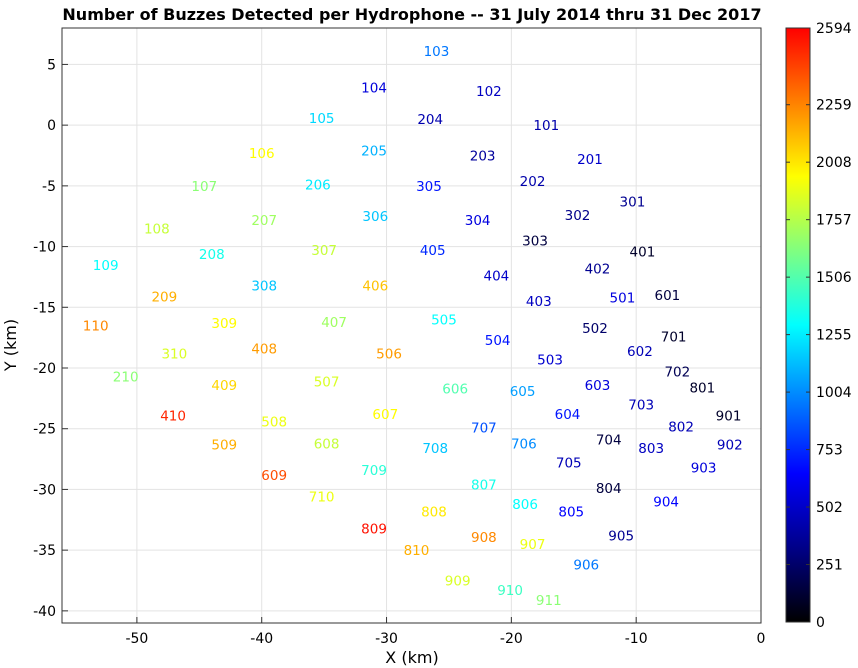 This screenshot has width=858, height=668. Describe the element at coordinates (157, 229) in the screenshot. I see `hydrophone-label: 108` at that location.